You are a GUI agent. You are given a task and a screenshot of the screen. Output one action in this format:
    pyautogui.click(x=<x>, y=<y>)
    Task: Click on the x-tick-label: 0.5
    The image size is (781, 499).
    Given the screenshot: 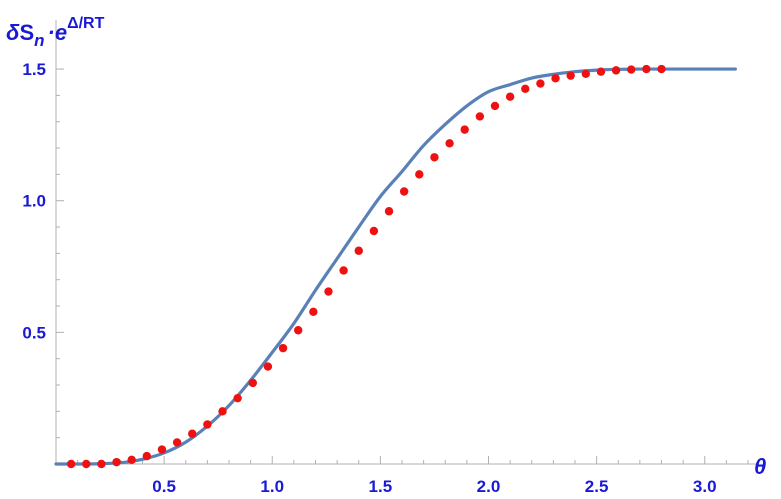 What is the action you would take?
    pyautogui.click(x=164, y=486)
    